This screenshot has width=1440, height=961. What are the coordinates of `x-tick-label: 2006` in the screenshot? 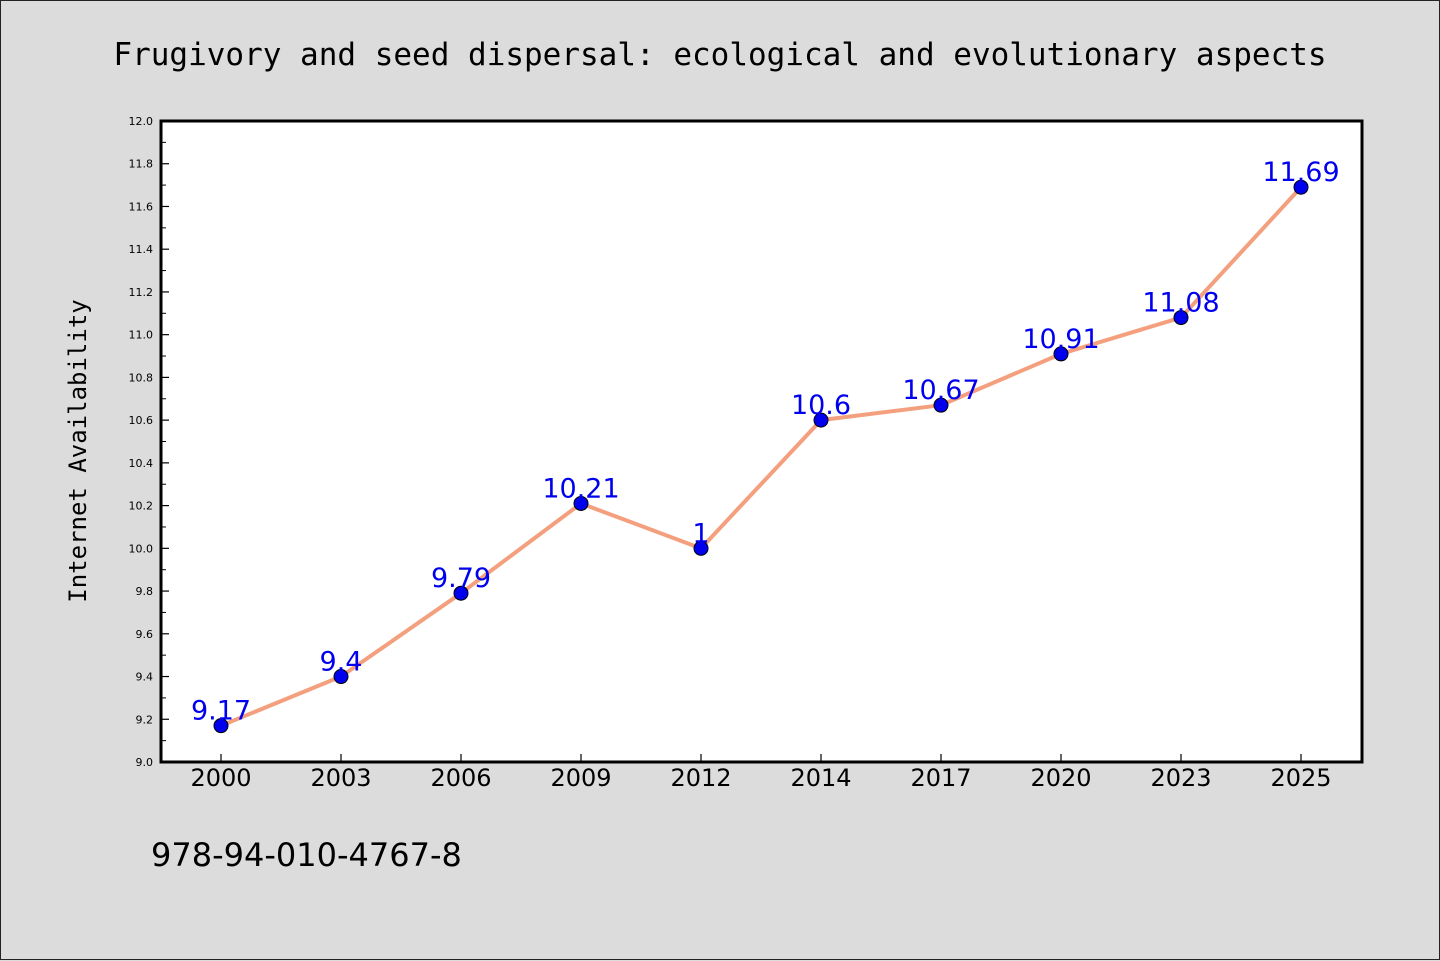 It's located at (460, 778).